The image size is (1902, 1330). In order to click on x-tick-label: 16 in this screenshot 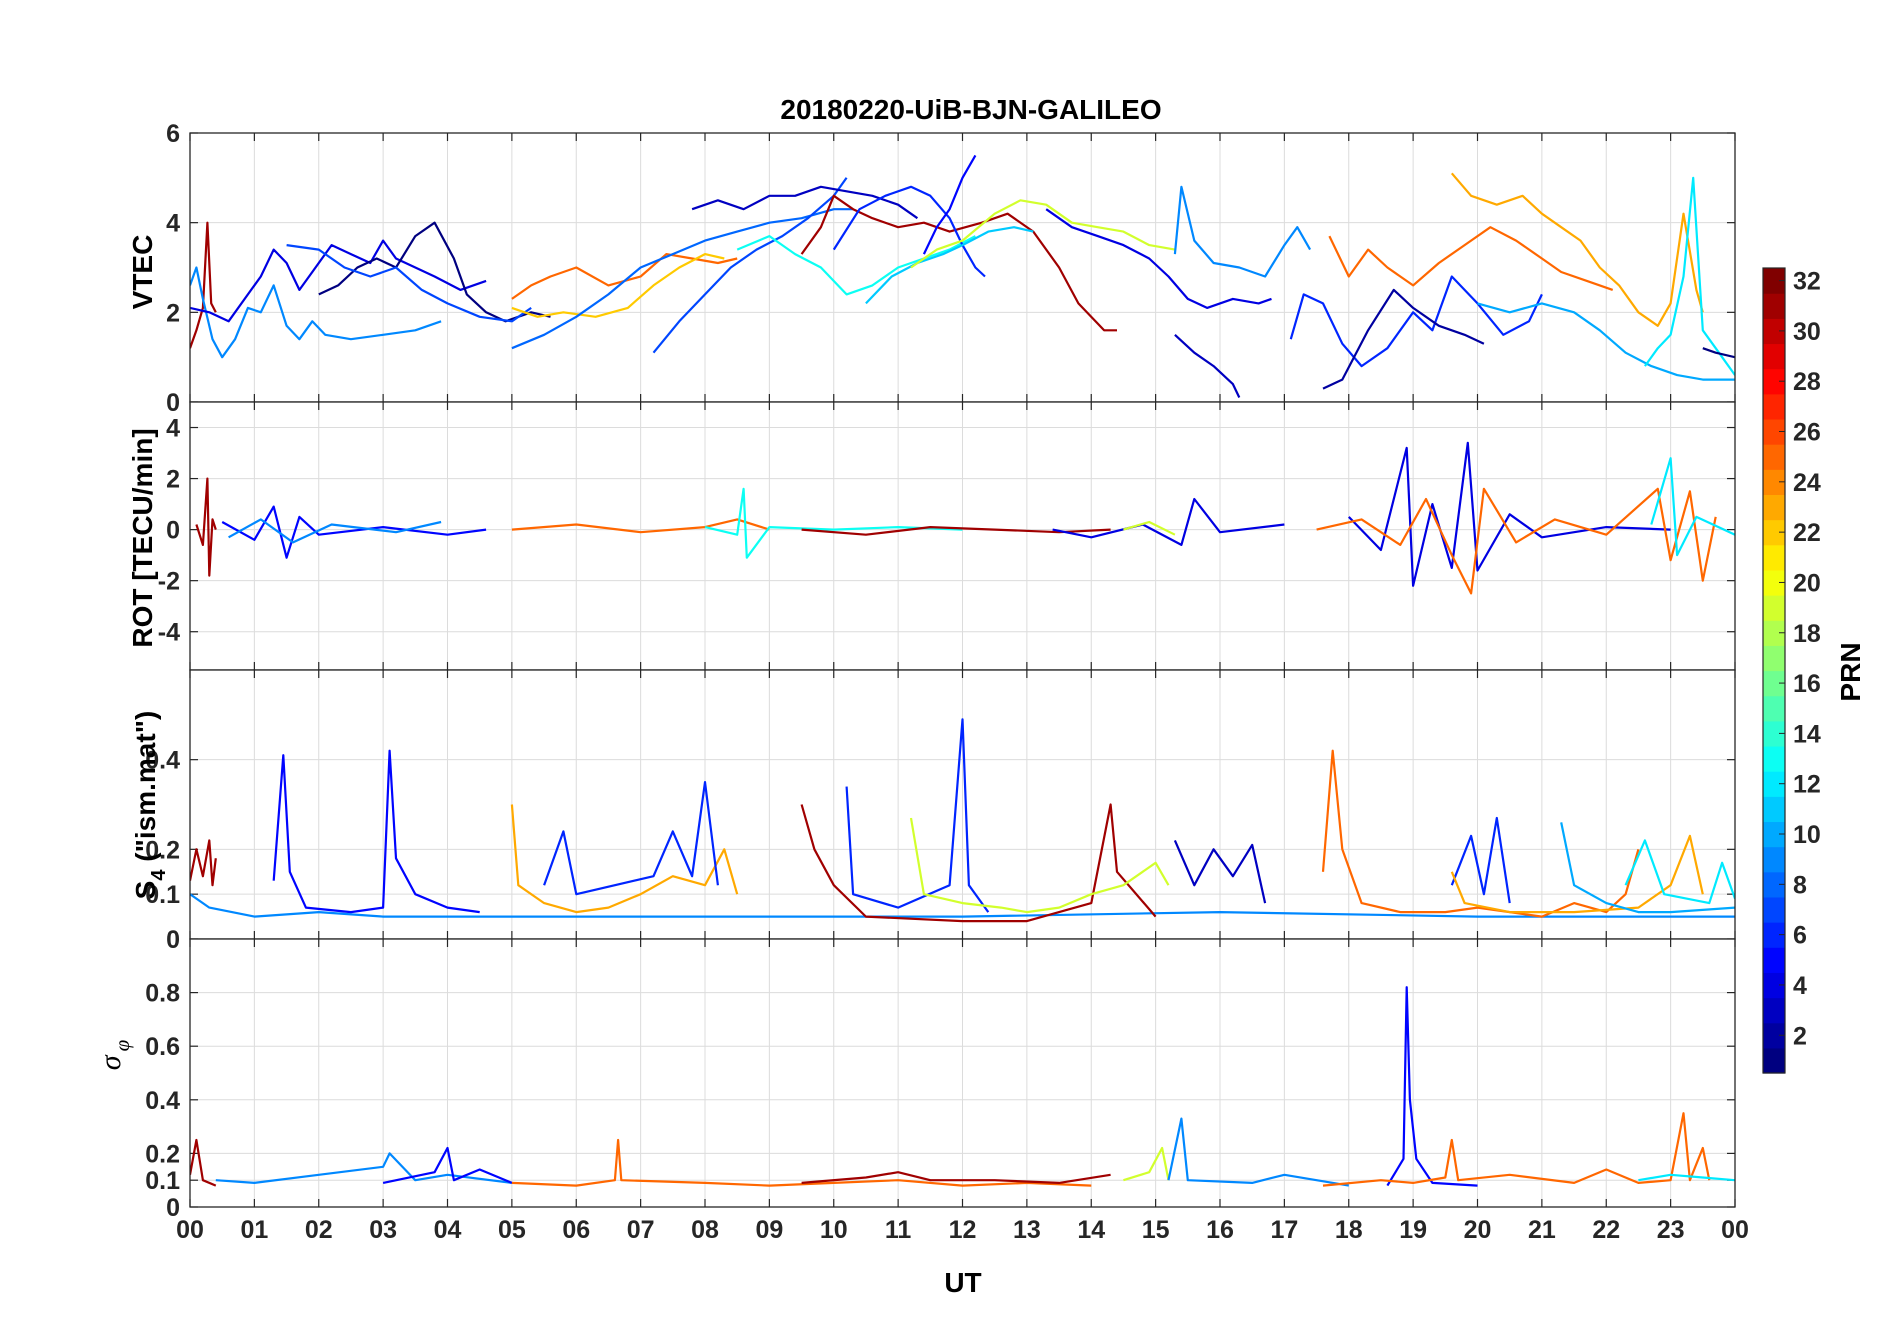, I will do `click(1220, 1230)`.